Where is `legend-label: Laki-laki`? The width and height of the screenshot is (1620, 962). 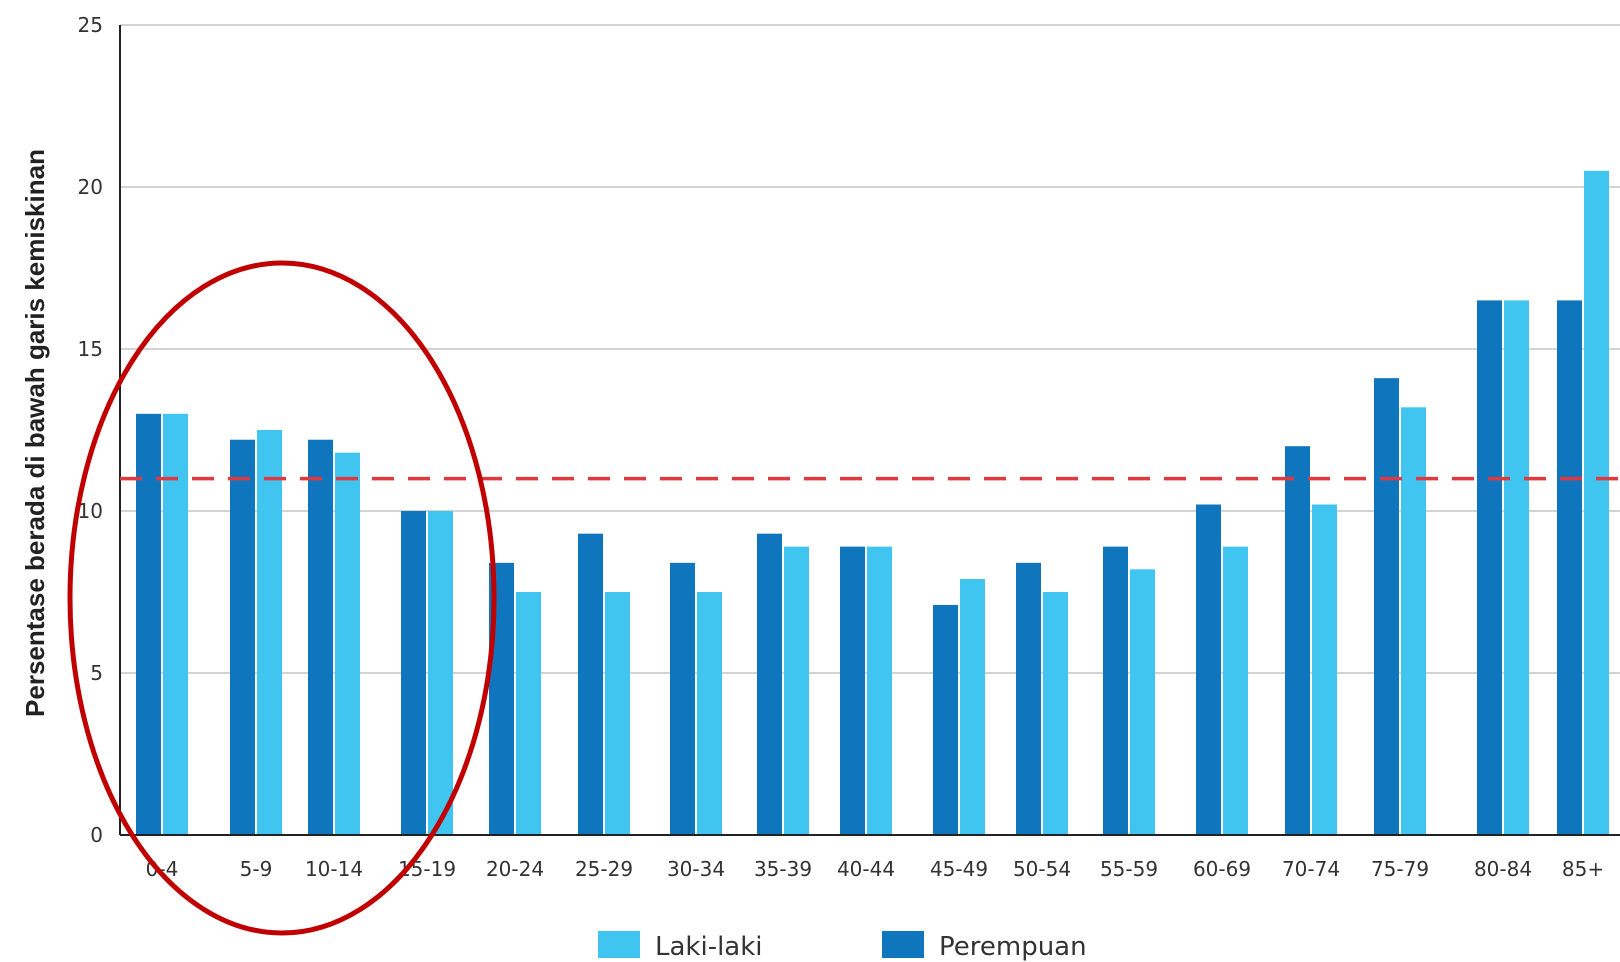
legend-label: Laki-laki is located at coordinates (709, 947).